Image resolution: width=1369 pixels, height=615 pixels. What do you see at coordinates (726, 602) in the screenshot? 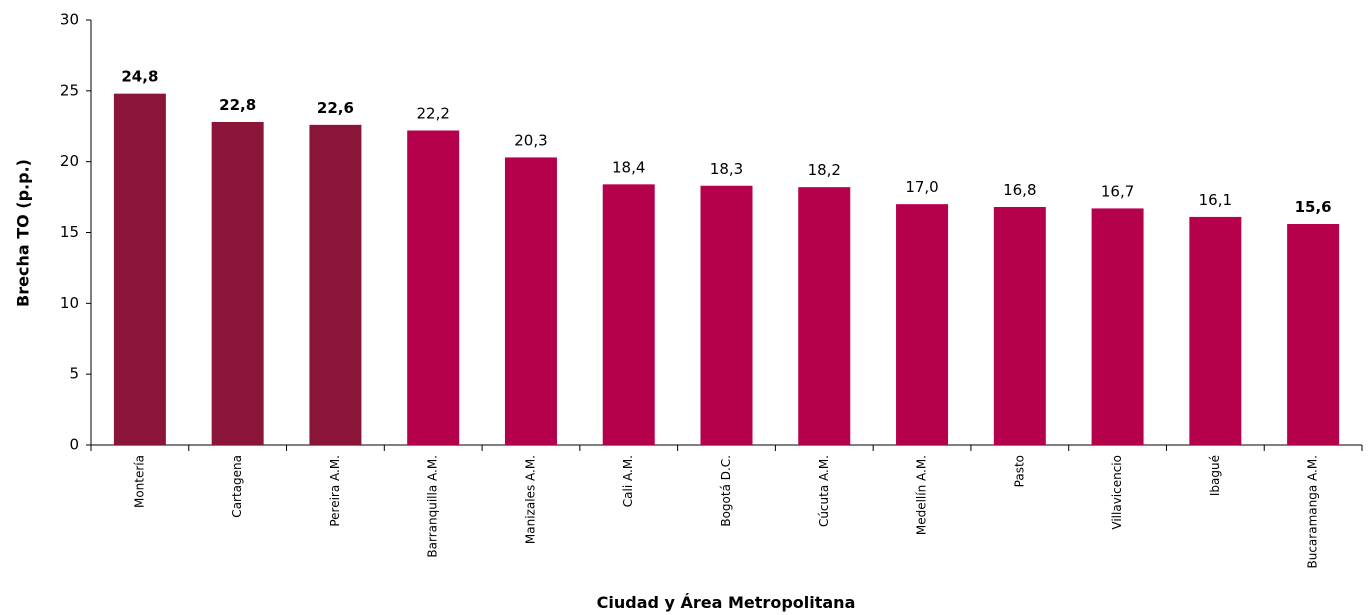
I see `x-axis-title: Ciudad y Área Metropolitana` at bounding box center [726, 602].